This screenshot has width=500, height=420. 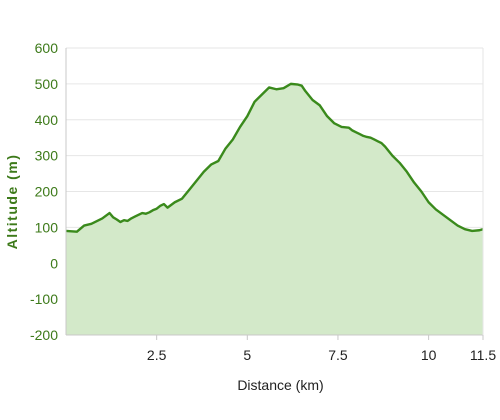 I want to click on x-tick-label: 5, so click(x=247, y=355).